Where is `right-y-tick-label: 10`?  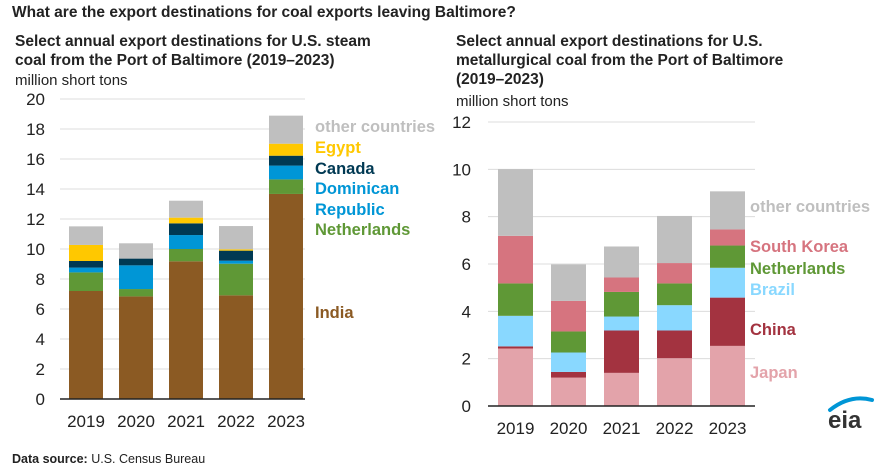
right-y-tick-label: 10 is located at coordinates (461, 169).